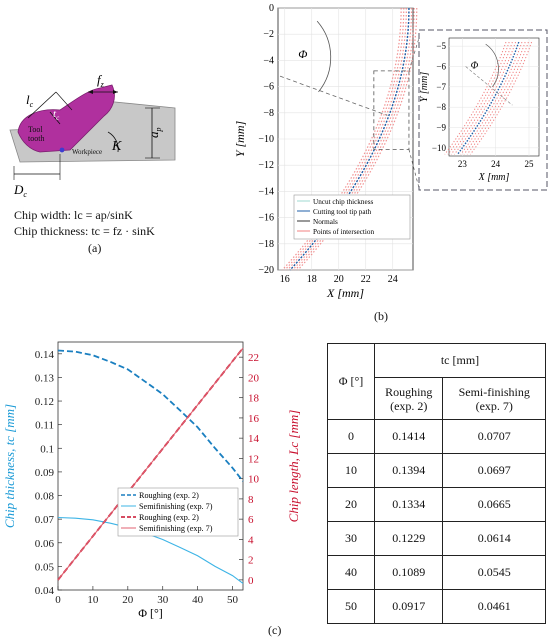 The height and width of the screenshot is (639, 550). Describe the element at coordinates (266, 165) in the screenshot. I see `y-tick-label: −12` at that location.